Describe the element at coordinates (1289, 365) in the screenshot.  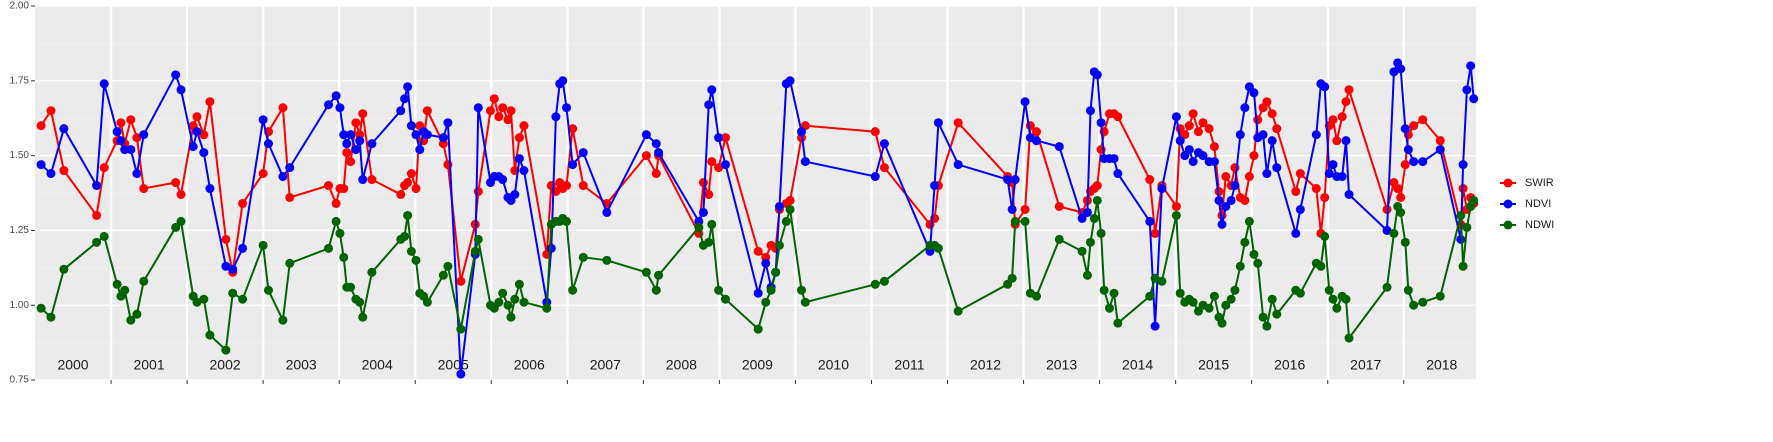
I see `year-label: 2016` at that location.